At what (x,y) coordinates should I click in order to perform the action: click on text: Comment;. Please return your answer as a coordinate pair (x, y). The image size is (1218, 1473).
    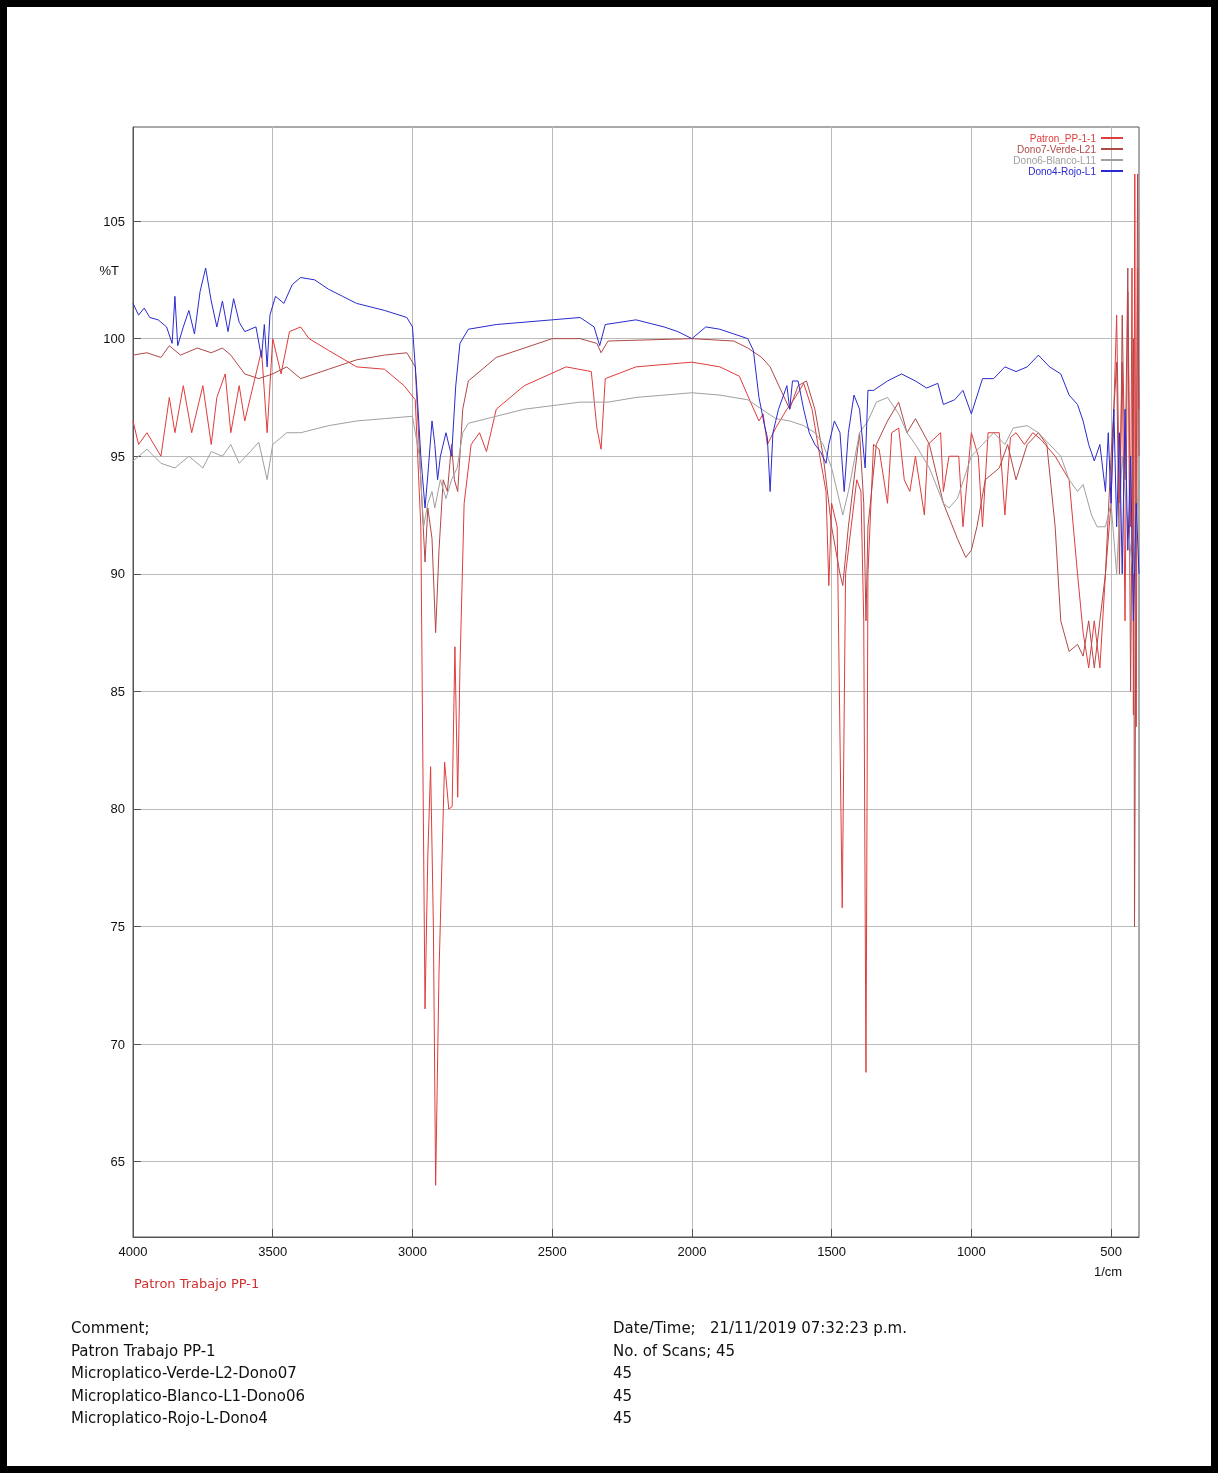
    Looking at the image, I should click on (110, 1328).